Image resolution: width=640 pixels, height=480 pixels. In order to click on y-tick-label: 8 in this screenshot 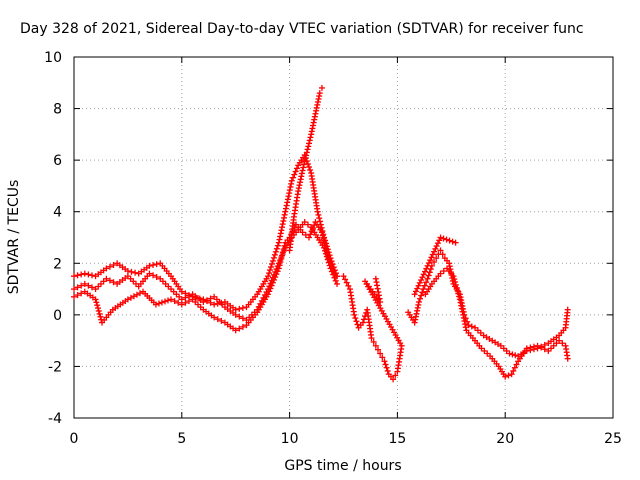, I will do `click(57, 110)`.